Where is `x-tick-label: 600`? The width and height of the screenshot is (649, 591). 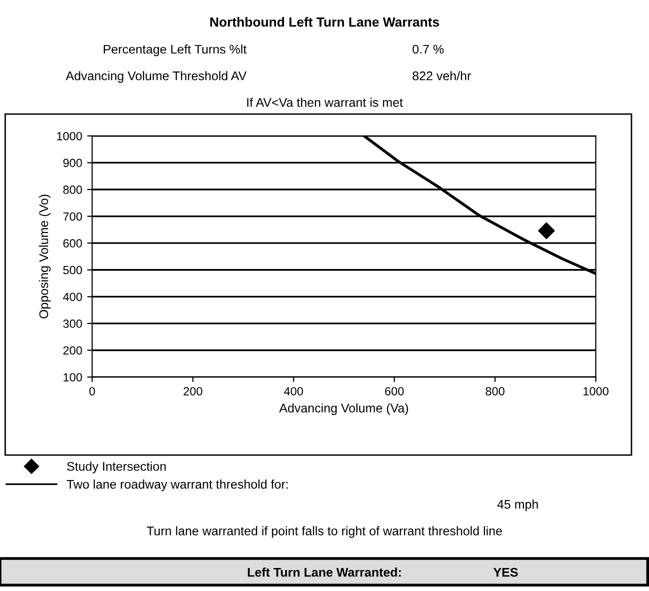 x-tick-label: 600 is located at coordinates (394, 391).